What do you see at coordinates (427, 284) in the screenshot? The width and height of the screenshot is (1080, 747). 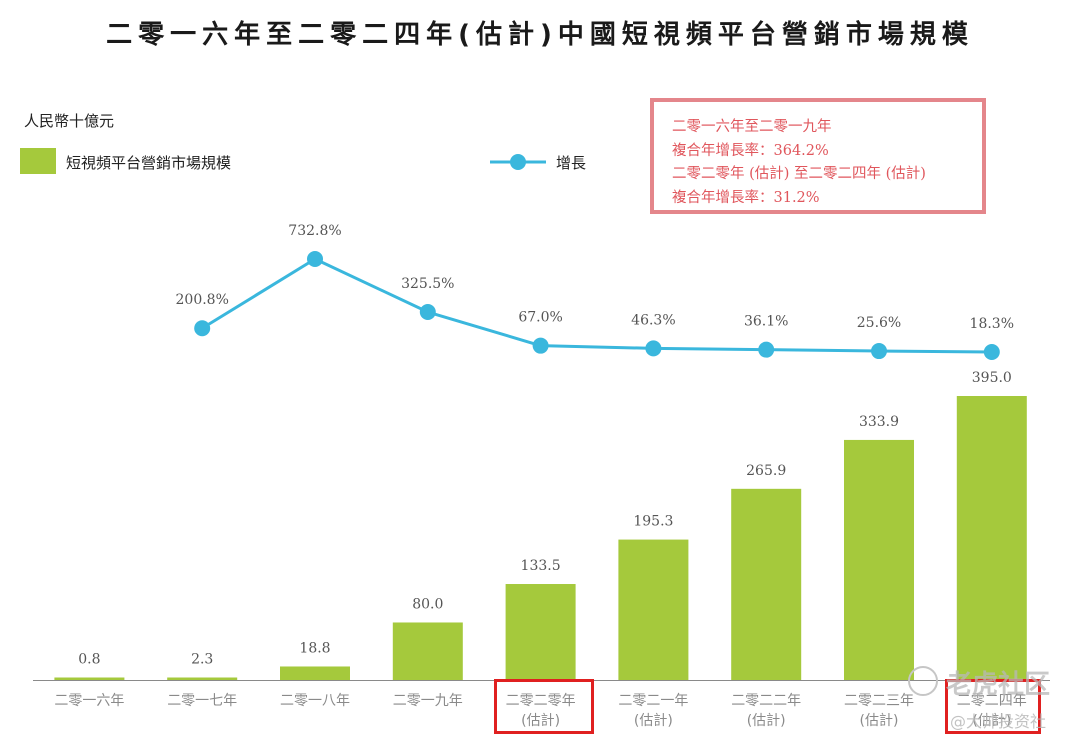 I see `growth-value-label: 325.5%` at bounding box center [427, 284].